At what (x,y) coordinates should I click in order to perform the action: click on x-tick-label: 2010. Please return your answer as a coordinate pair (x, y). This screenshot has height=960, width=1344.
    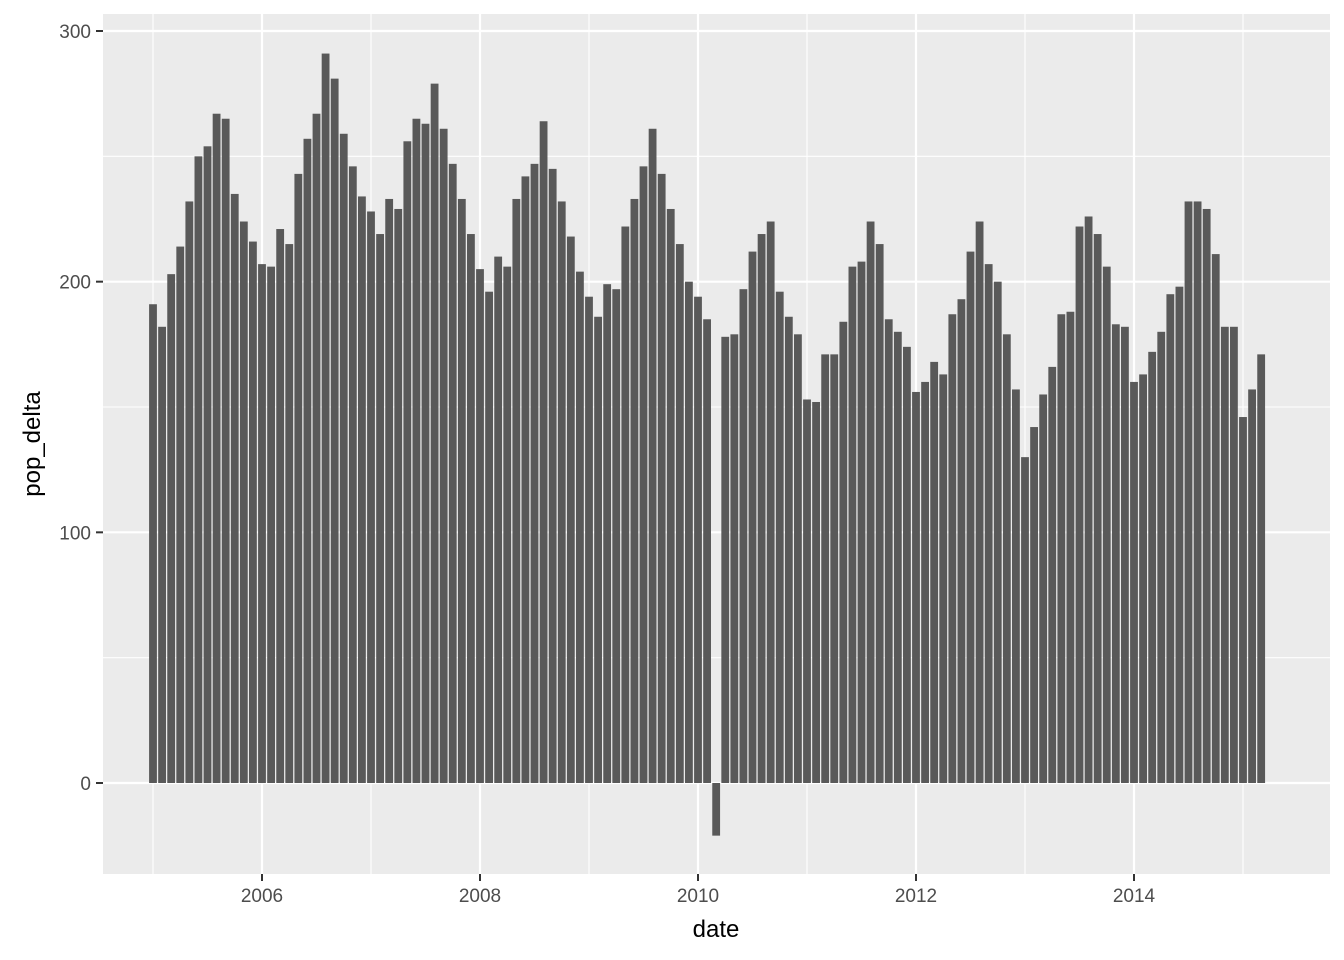
    Looking at the image, I should click on (698, 896).